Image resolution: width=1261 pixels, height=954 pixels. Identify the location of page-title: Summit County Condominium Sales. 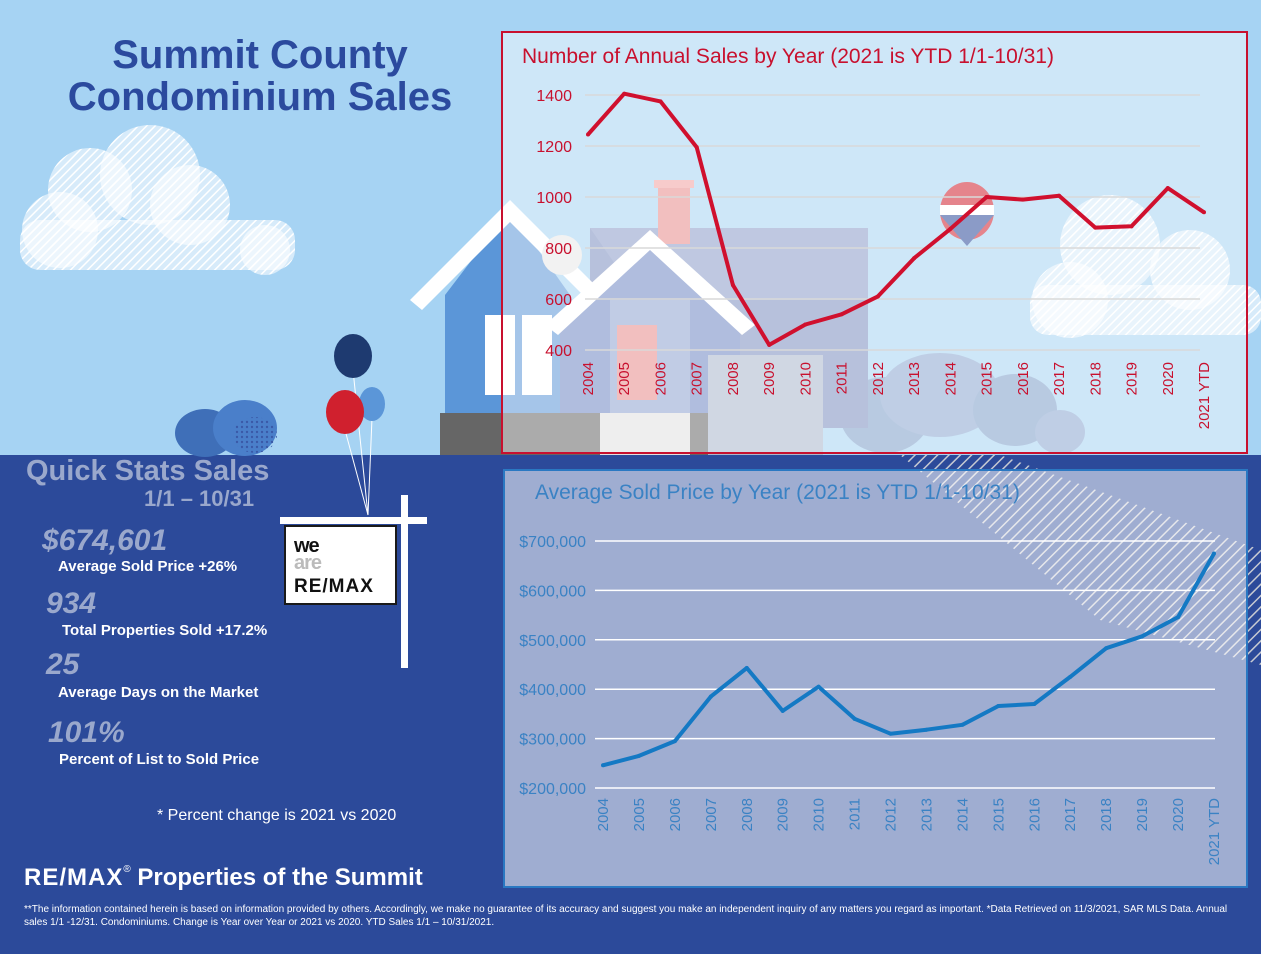
(260, 76).